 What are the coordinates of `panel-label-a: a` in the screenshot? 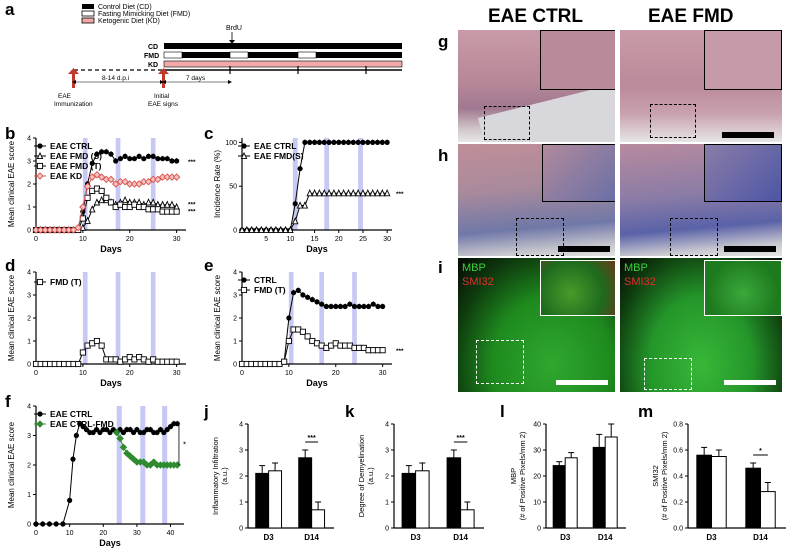 It's located at (10, 9).